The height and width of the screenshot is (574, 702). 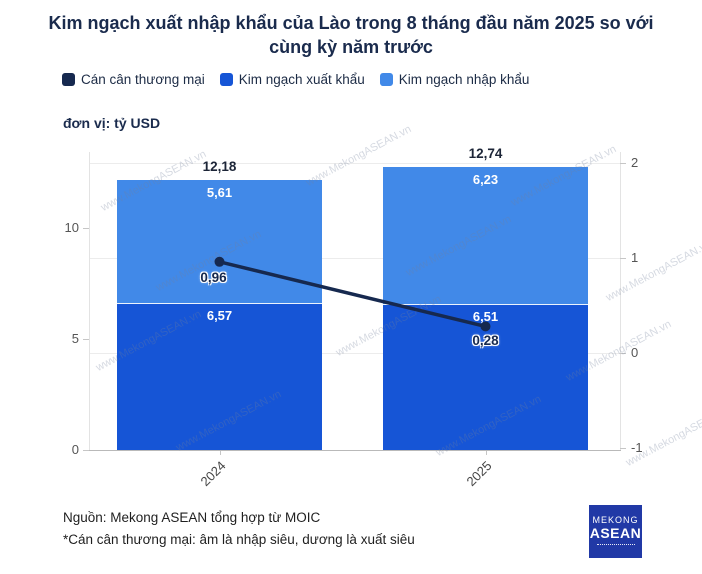 What do you see at coordinates (89, 301) in the screenshot?
I see `left-axis-line` at bounding box center [89, 301].